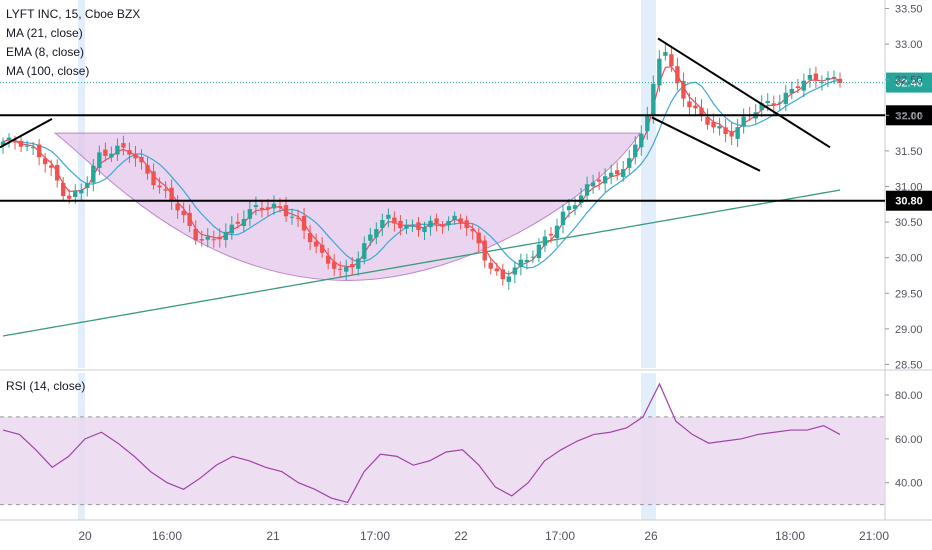 The height and width of the screenshot is (550, 932). I want to click on time-tick-label: 17:00, so click(560, 536).